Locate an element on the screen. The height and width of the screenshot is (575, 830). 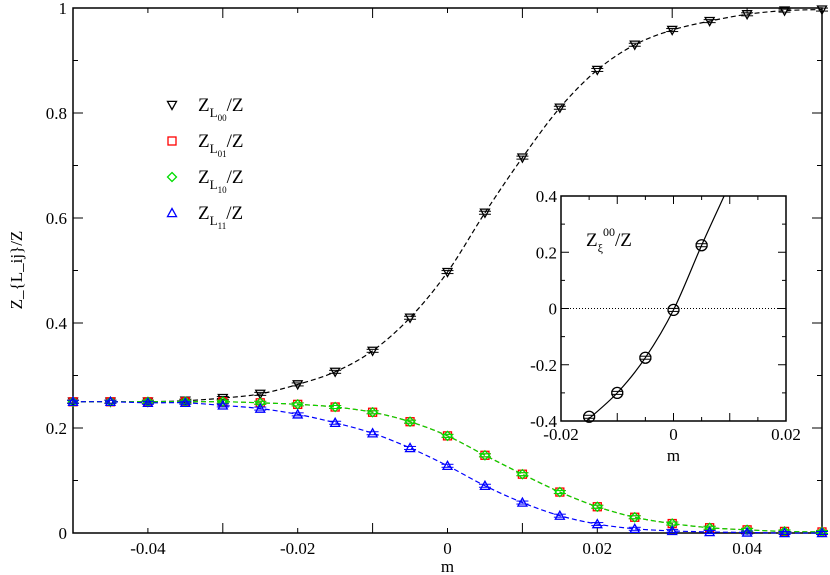
x-tick-label: 0.02 is located at coordinates (597, 548).